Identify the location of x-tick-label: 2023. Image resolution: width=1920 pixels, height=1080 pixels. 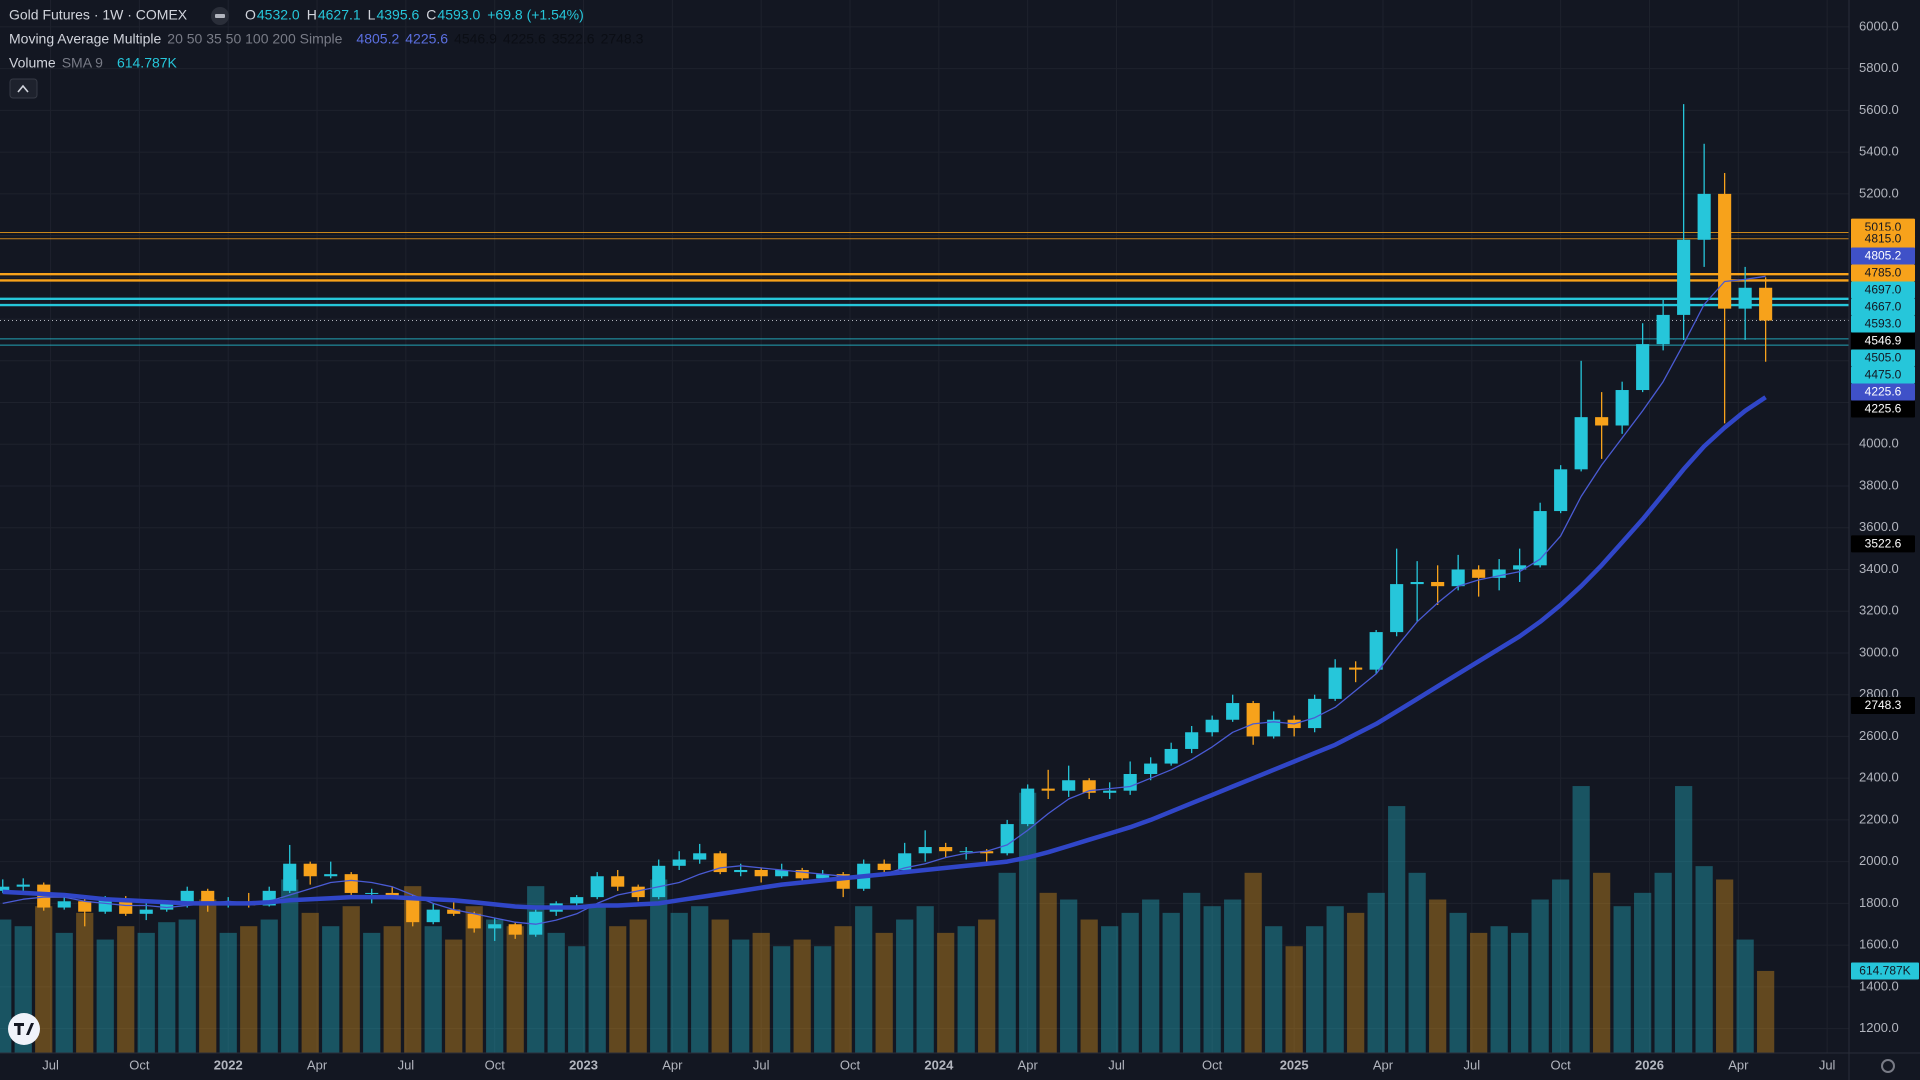
(583, 1064).